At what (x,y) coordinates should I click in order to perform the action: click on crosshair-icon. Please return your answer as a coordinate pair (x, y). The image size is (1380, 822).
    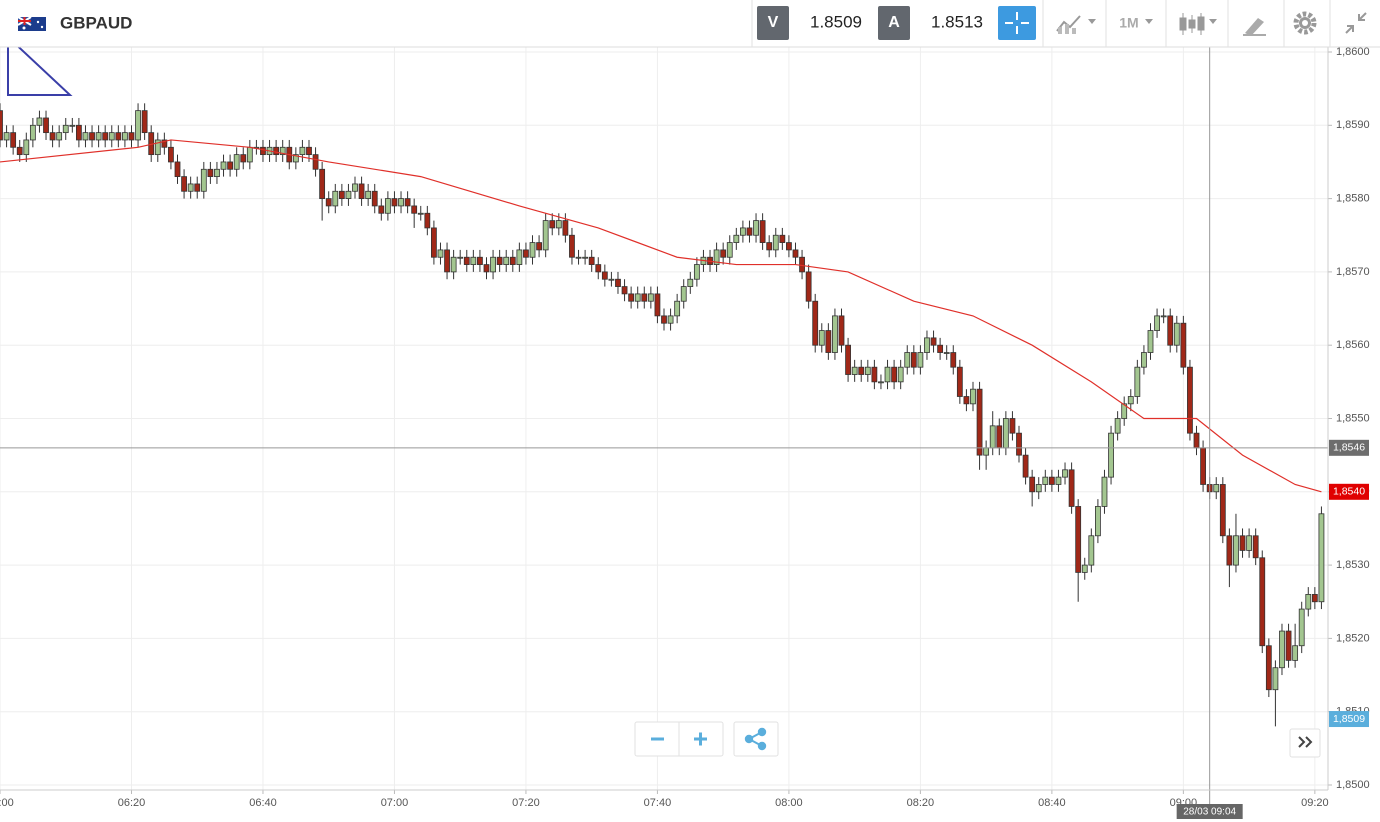
    Looking at the image, I should click on (1017, 23).